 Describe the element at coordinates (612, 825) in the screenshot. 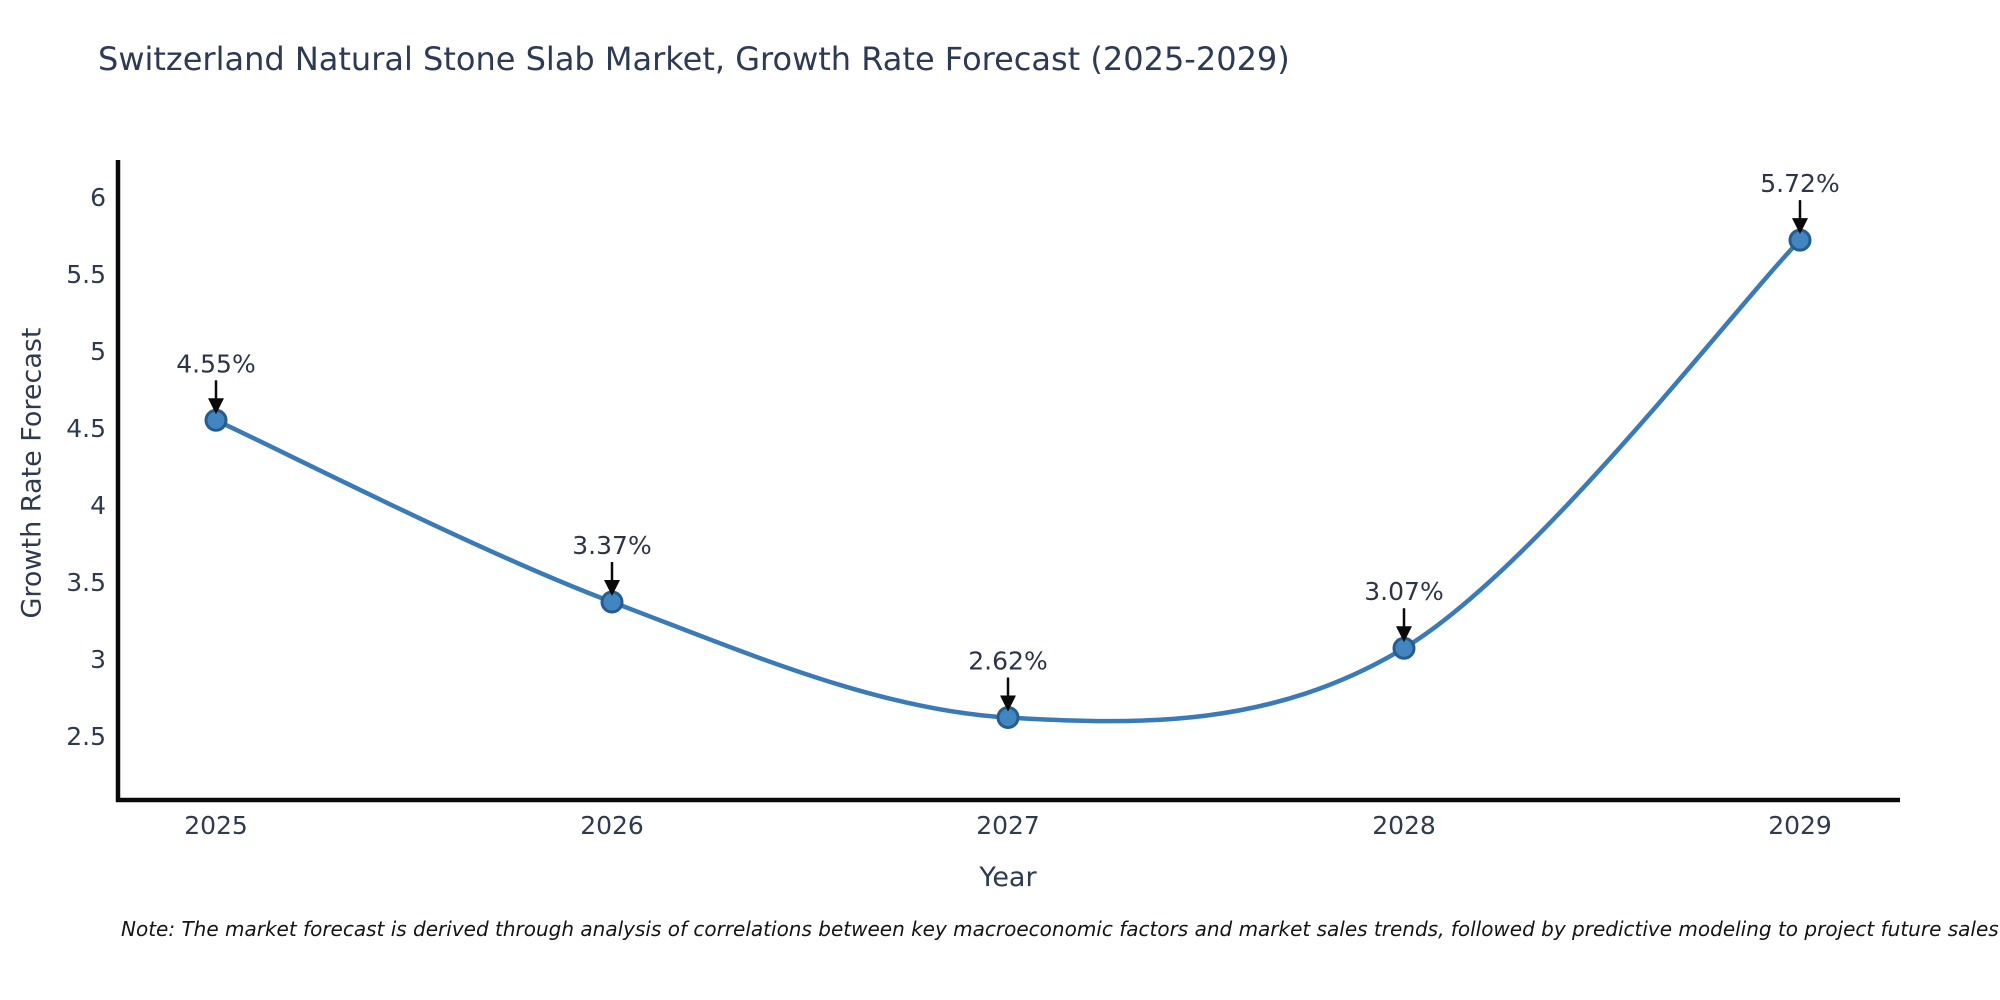

I see `x-tick-label: 2026` at that location.